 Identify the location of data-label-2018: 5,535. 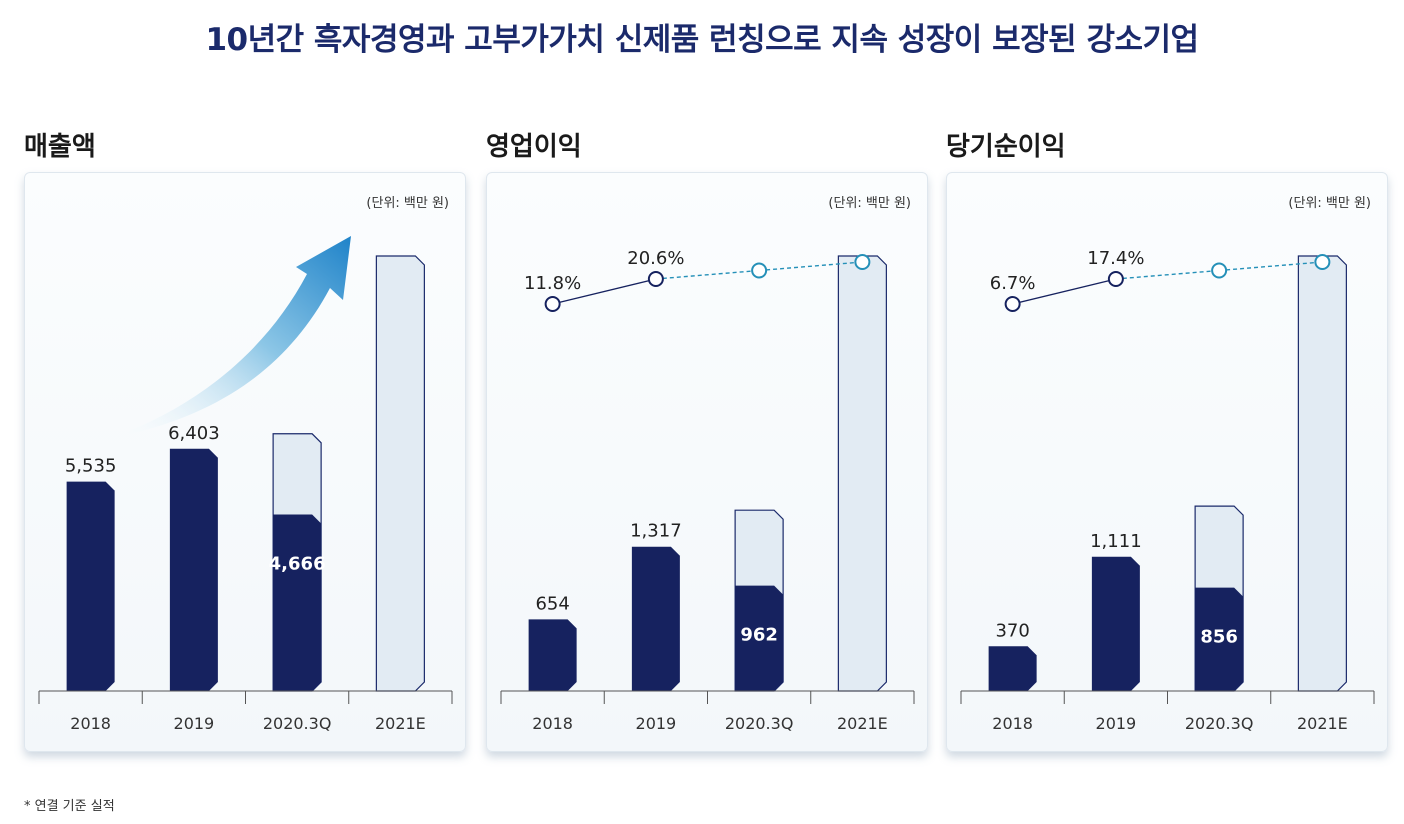
(91, 466).